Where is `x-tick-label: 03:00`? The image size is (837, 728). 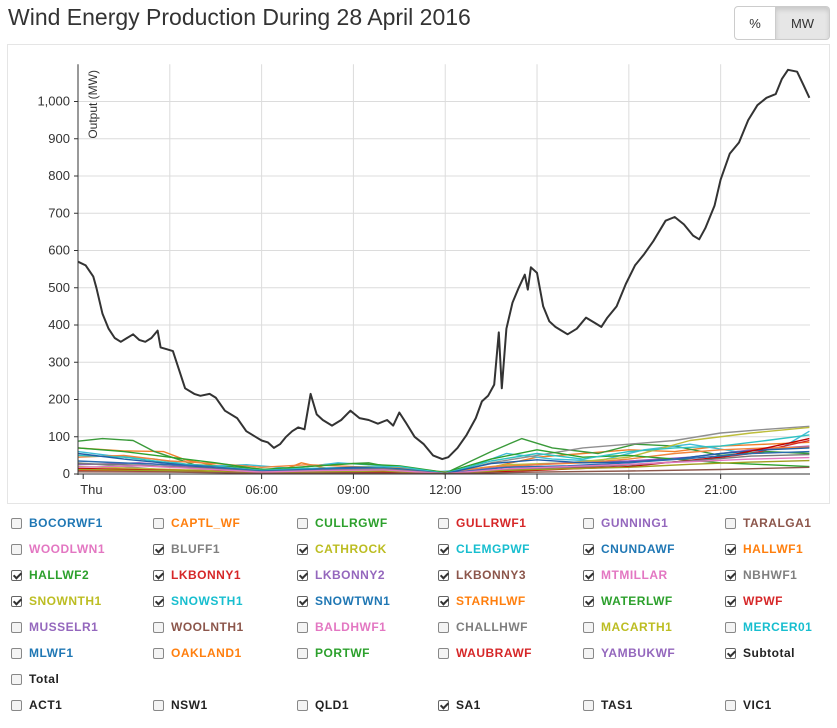
x-tick-label: 03:00 is located at coordinates (170, 489).